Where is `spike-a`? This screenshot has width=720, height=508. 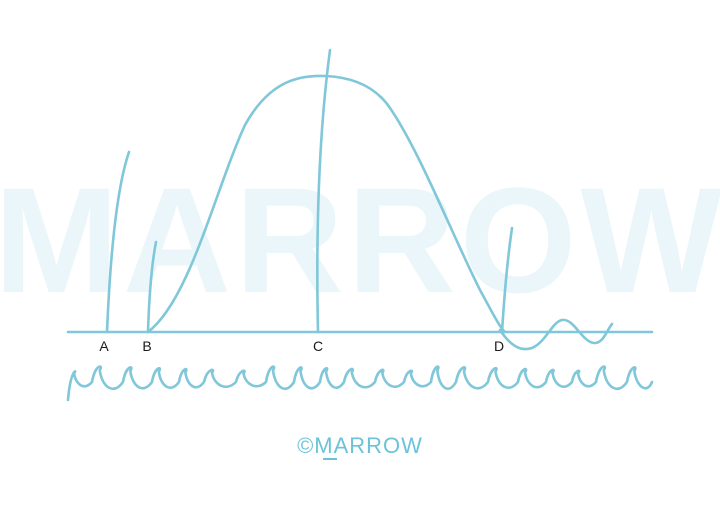
spike-a is located at coordinates (118, 242).